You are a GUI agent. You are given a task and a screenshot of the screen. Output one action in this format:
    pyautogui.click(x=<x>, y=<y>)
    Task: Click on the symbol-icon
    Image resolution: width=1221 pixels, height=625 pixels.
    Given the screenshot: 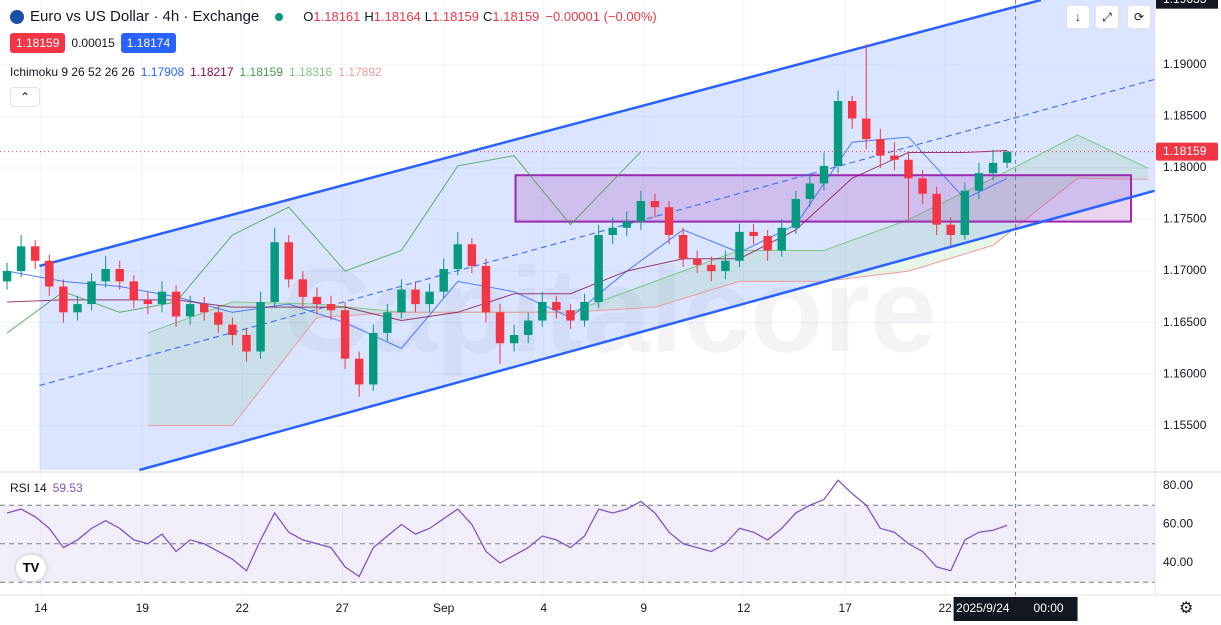 What is the action you would take?
    pyautogui.click(x=17, y=16)
    